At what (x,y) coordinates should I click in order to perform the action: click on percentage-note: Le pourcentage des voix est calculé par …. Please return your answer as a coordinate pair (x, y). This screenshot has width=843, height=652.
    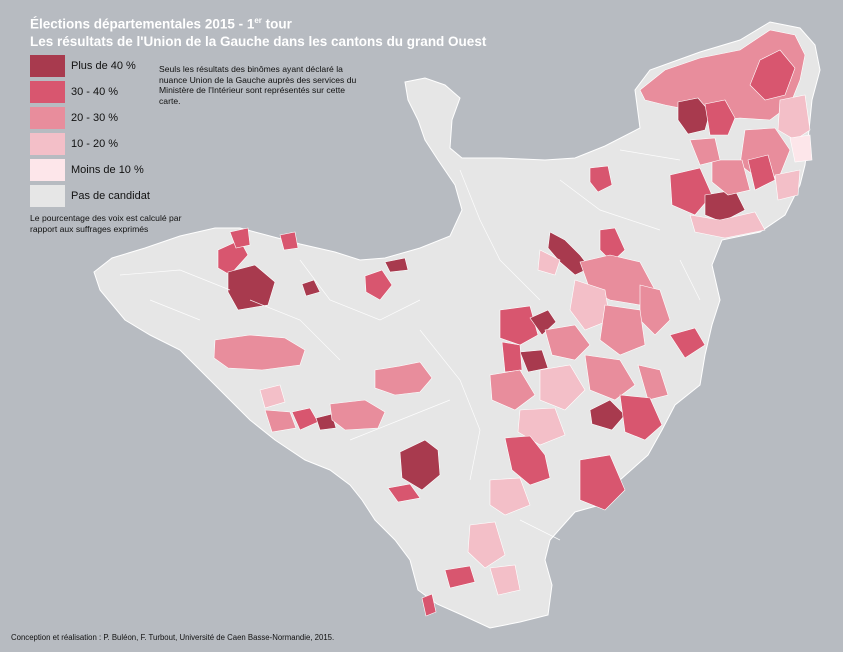
    Looking at the image, I should click on (106, 223).